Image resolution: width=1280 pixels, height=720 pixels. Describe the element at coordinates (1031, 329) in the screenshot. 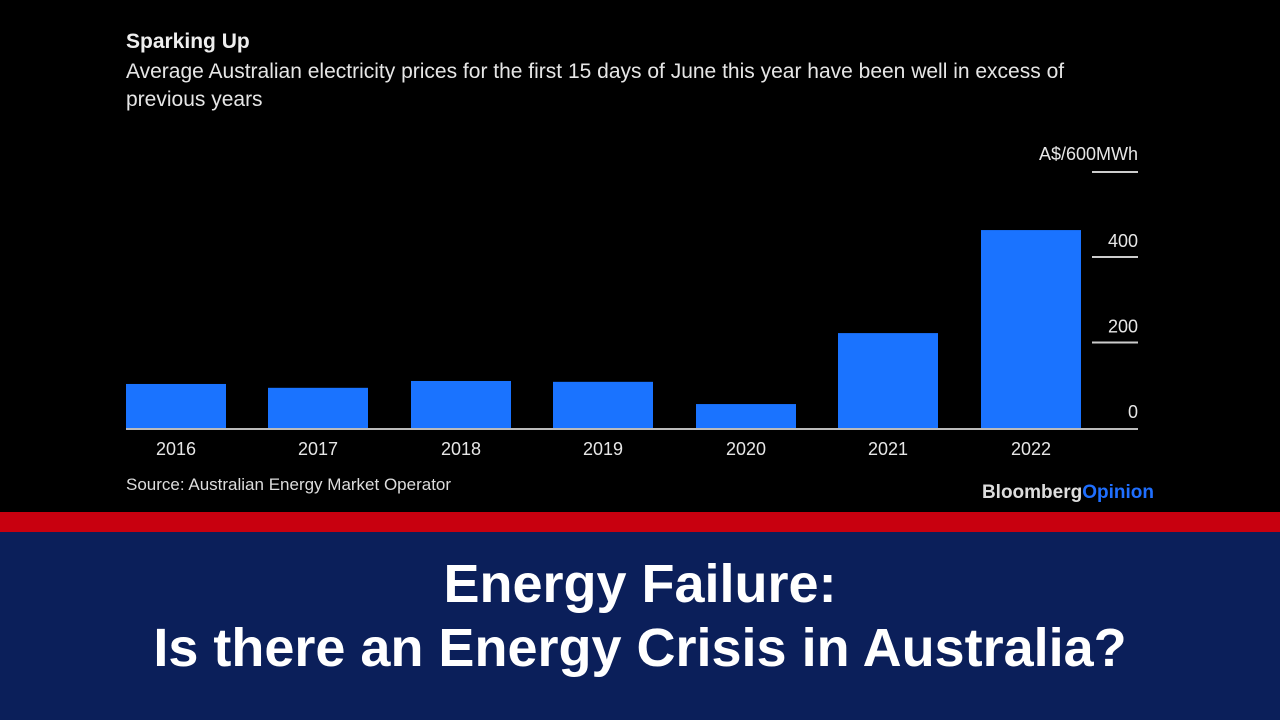

I see `bar-2022` at that location.